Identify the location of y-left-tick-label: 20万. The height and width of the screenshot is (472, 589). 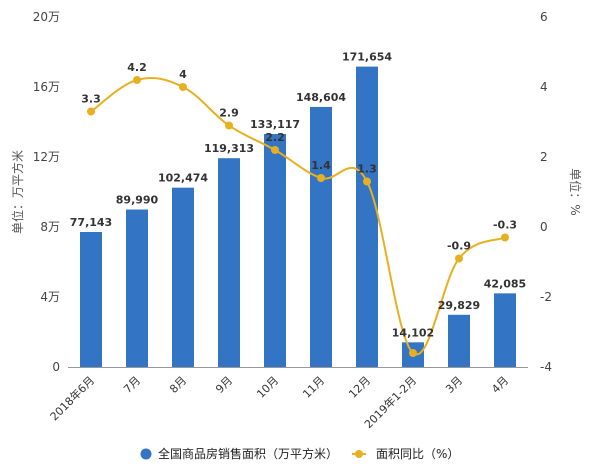
(46, 17).